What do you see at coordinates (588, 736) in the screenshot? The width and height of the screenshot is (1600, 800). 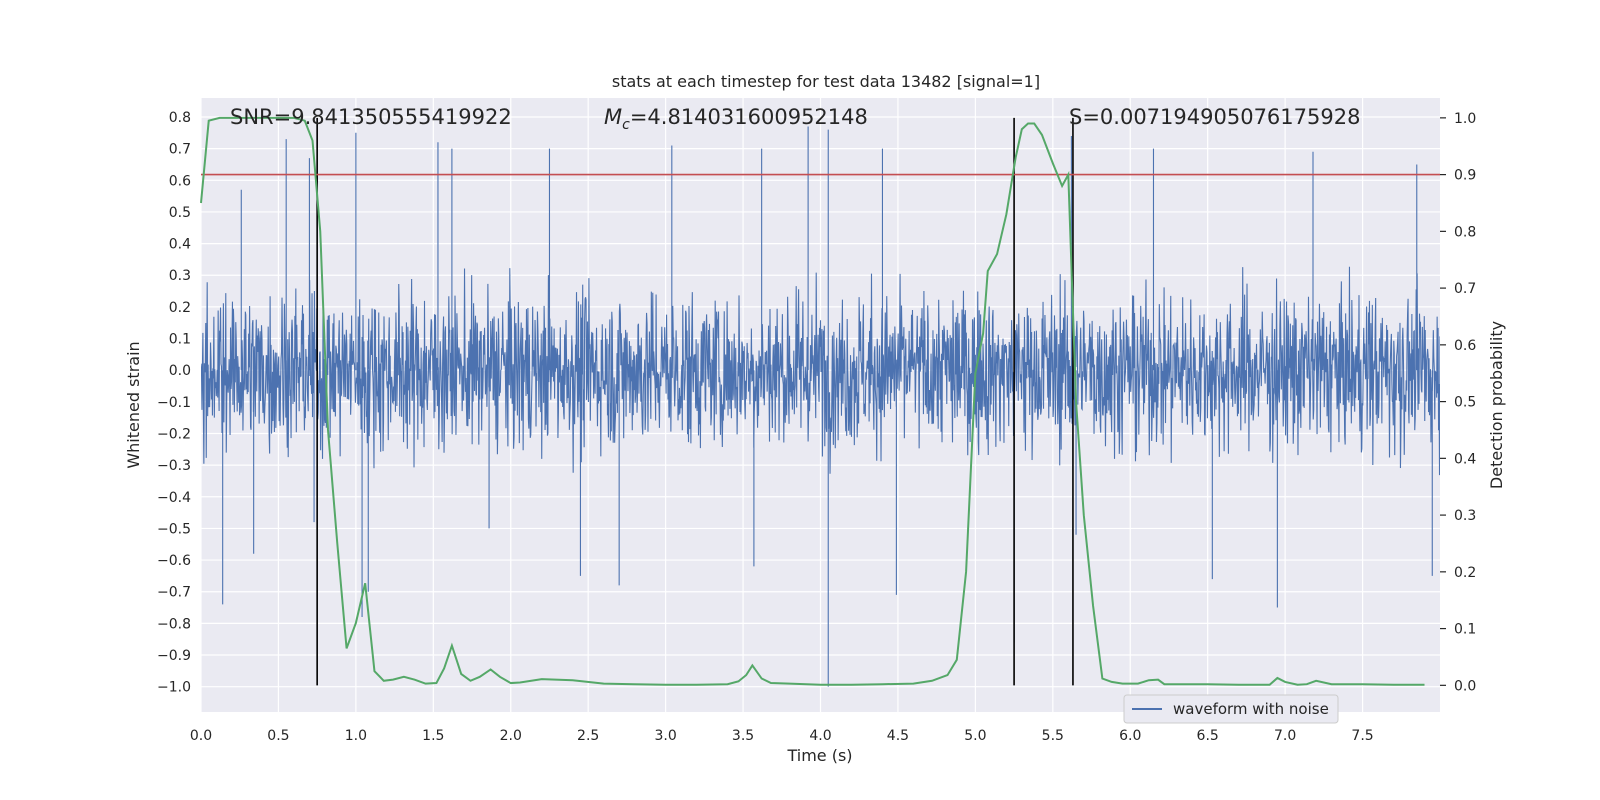 I see `x-tick-label: 2.5` at bounding box center [588, 736].